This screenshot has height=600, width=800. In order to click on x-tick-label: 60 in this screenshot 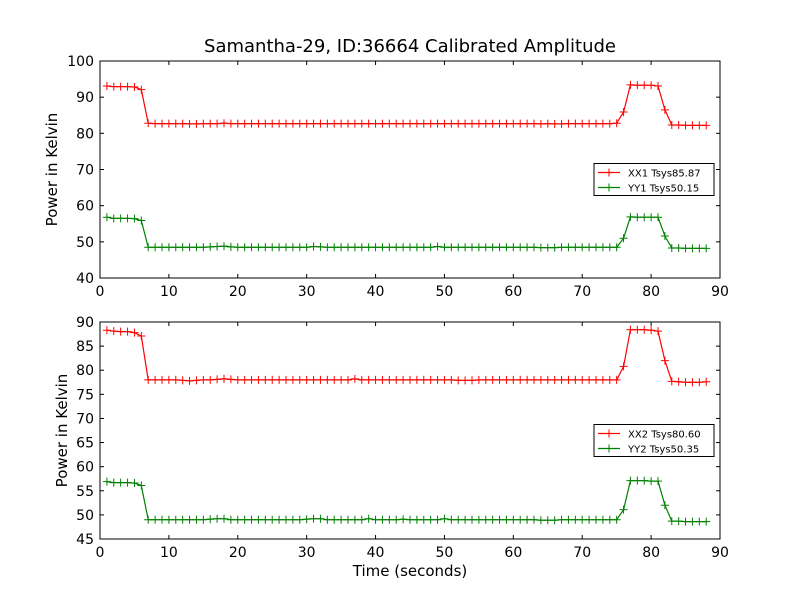, I will do `click(513, 553)`.